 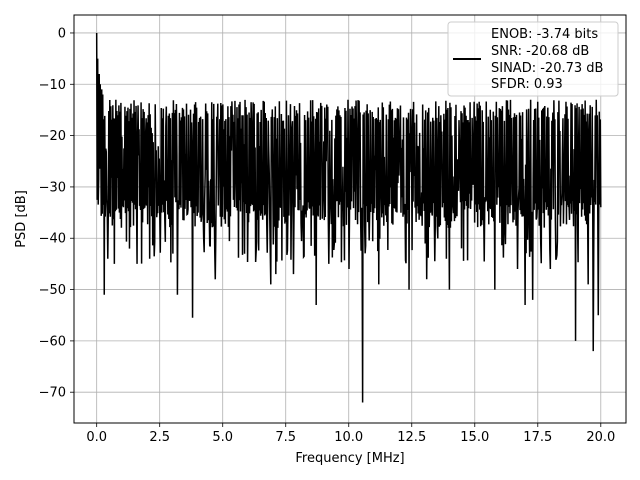 What do you see at coordinates (52, 85) in the screenshot?
I see `y-tick-label: −10` at bounding box center [52, 85].